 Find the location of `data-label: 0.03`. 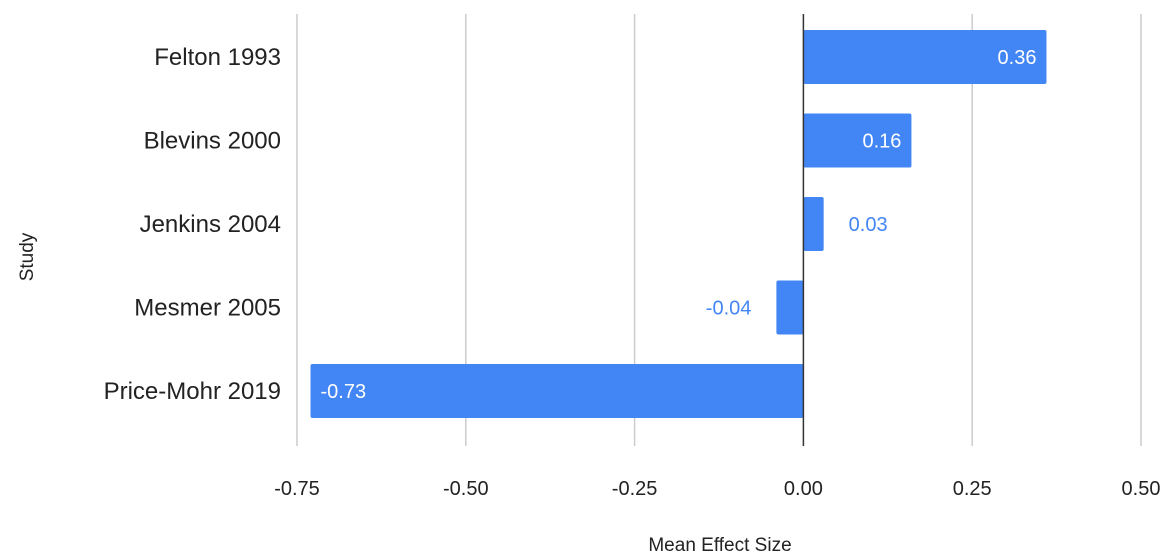

data-label: 0.03 is located at coordinates (868, 225).